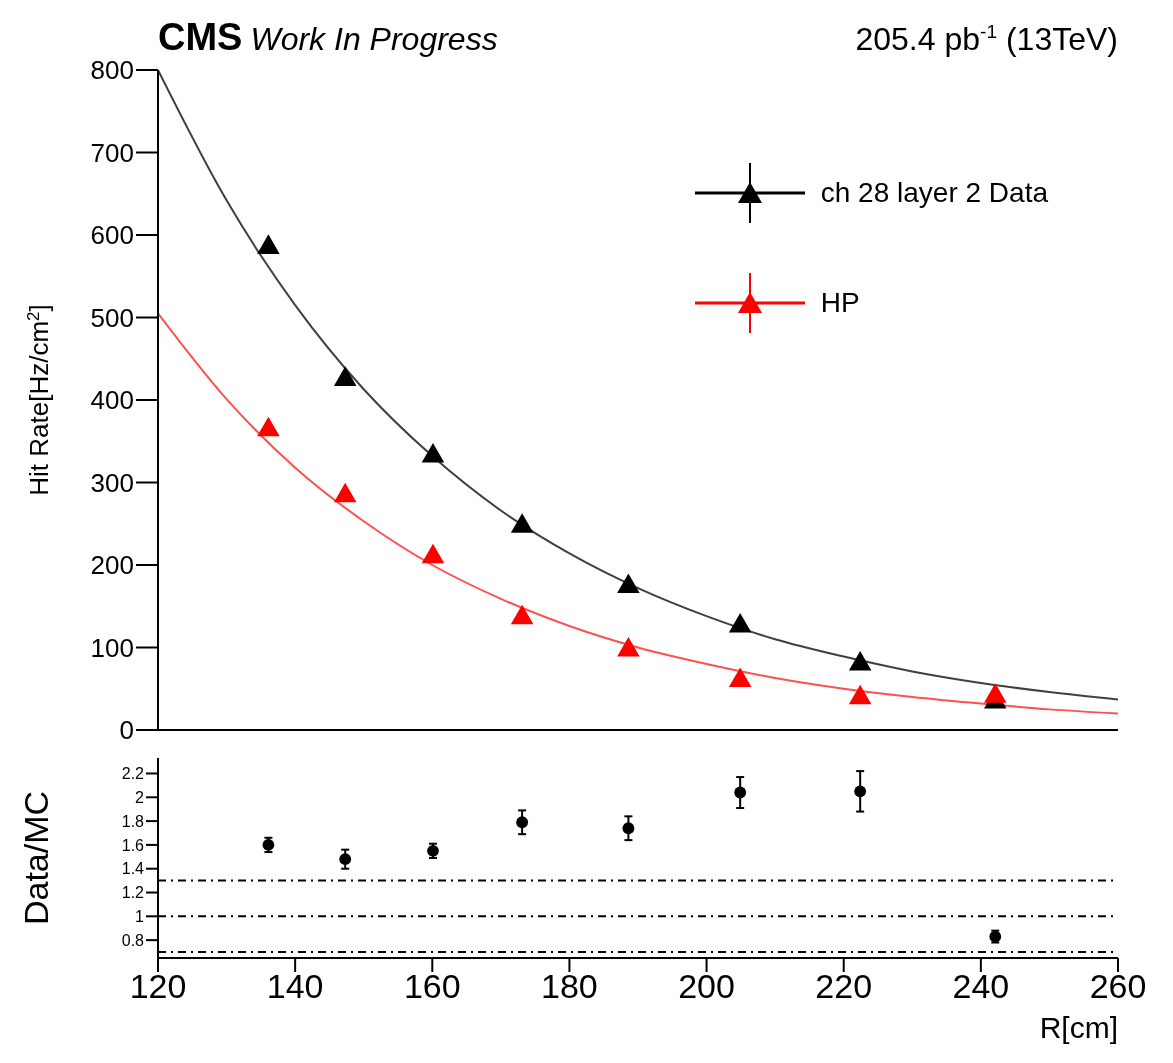 The image size is (1173, 1063). Describe the element at coordinates (706, 986) in the screenshot. I see `x-tick-label: 200` at that location.